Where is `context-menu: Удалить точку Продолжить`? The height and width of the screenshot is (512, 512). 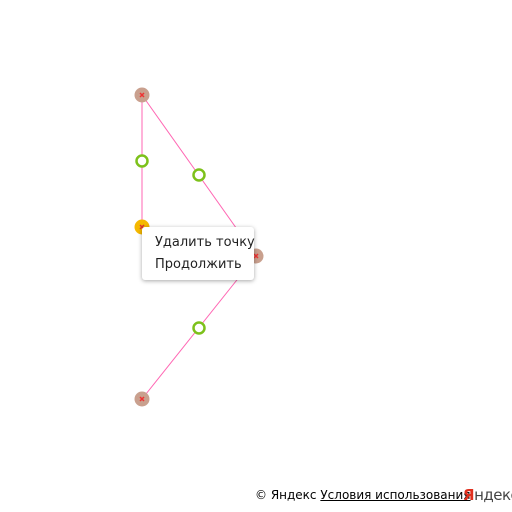 context-menu: Удалить точку Продолжить is located at coordinates (198, 253).